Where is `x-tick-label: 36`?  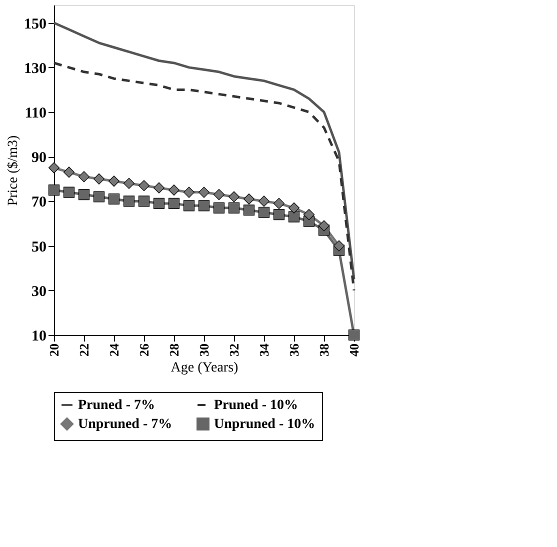 x-tick-label: 36 is located at coordinates (294, 349).